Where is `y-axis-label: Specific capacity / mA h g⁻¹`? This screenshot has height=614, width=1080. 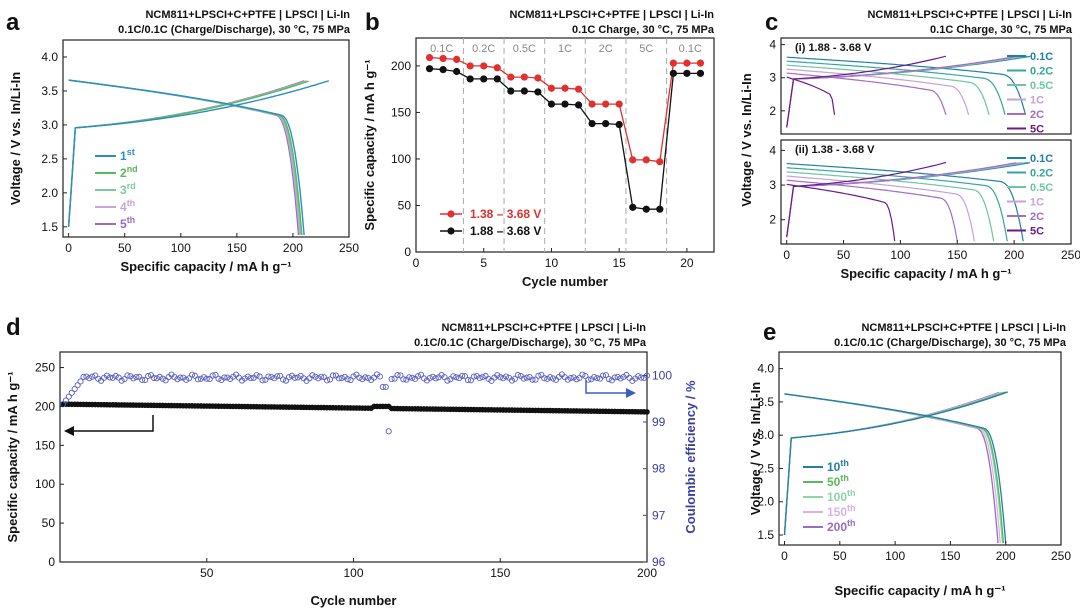
y-axis-label: Specific capacity / mA h g⁻¹ is located at coordinates (12, 456).